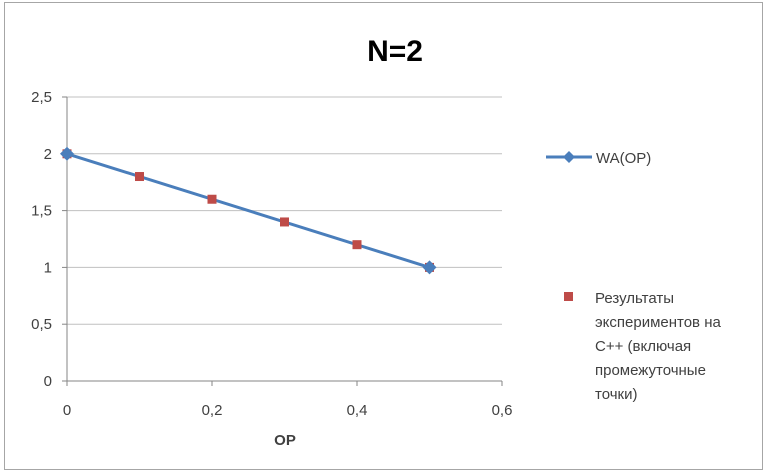  What do you see at coordinates (650, 370) in the screenshot?
I see `legend-label-line: промежуточные` at bounding box center [650, 370].